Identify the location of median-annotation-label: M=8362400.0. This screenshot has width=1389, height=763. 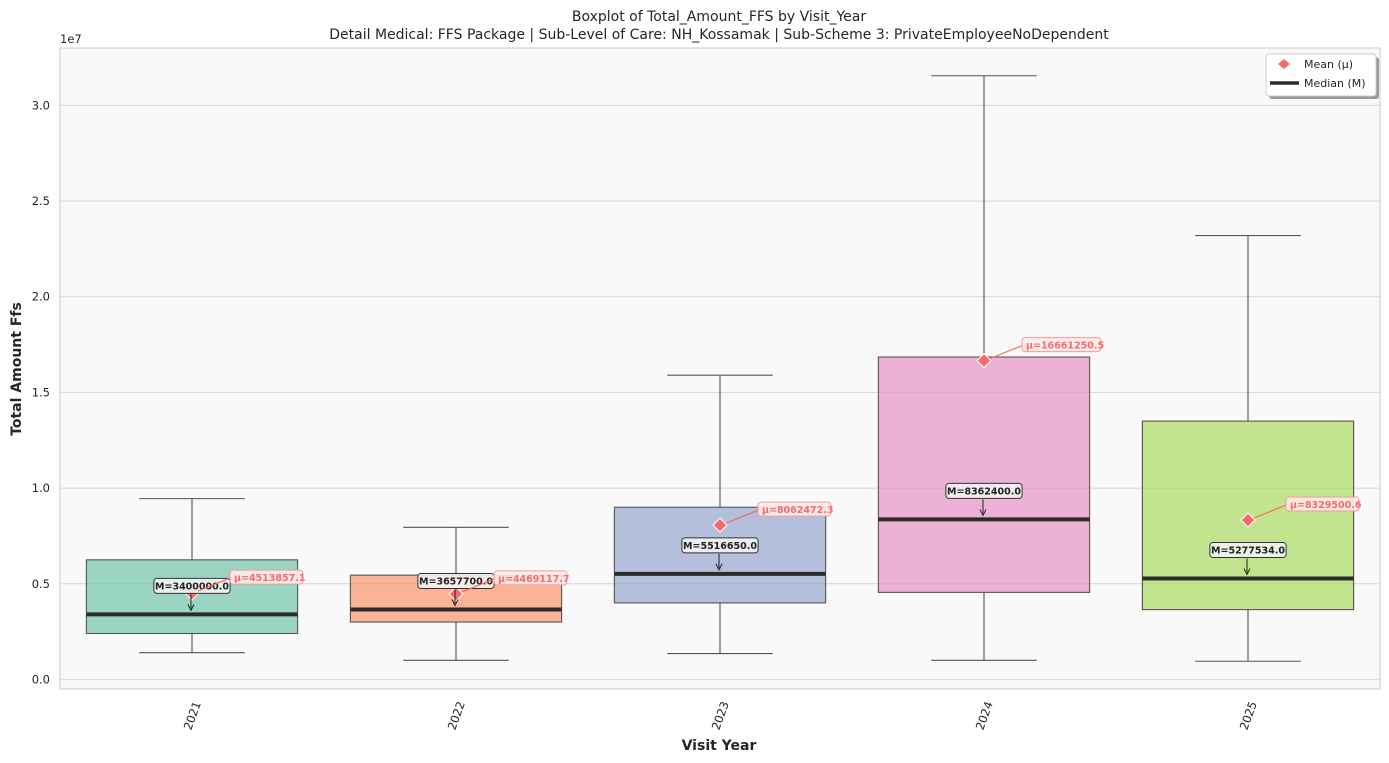
(984, 491).